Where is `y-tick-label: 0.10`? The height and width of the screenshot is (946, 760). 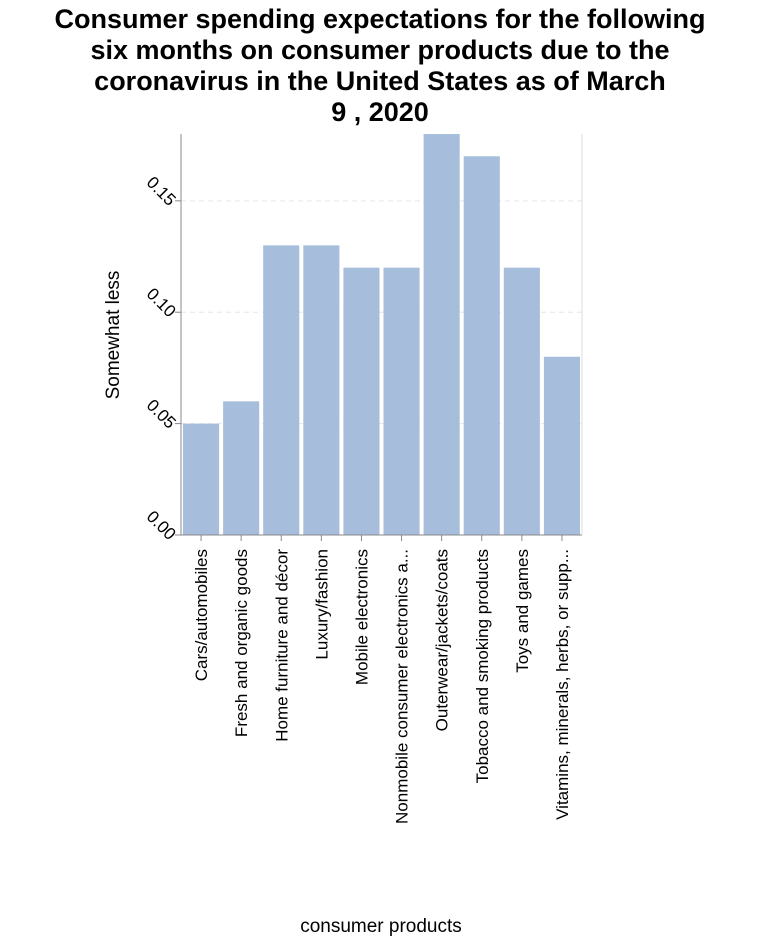
y-tick-label: 0.10 is located at coordinates (161, 302).